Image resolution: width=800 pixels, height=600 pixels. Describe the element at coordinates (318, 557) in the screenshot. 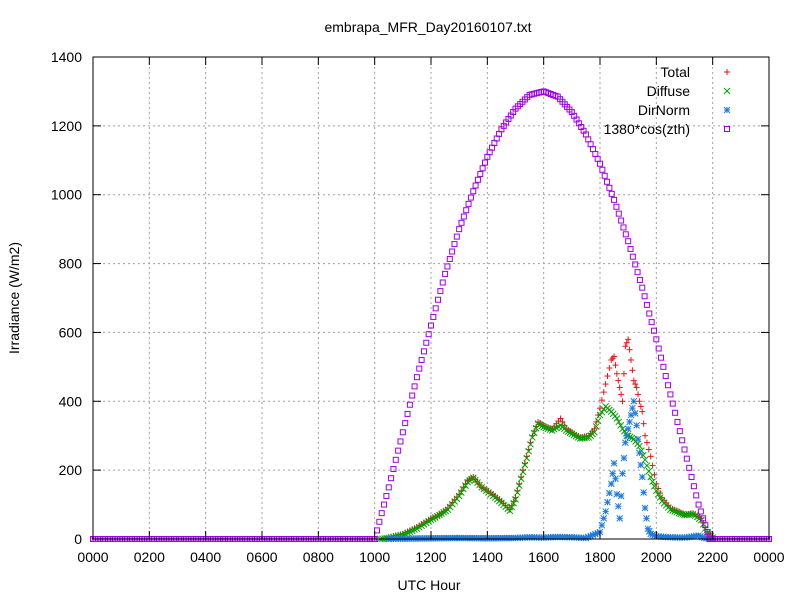

I see `x-tick-label: 0800` at that location.